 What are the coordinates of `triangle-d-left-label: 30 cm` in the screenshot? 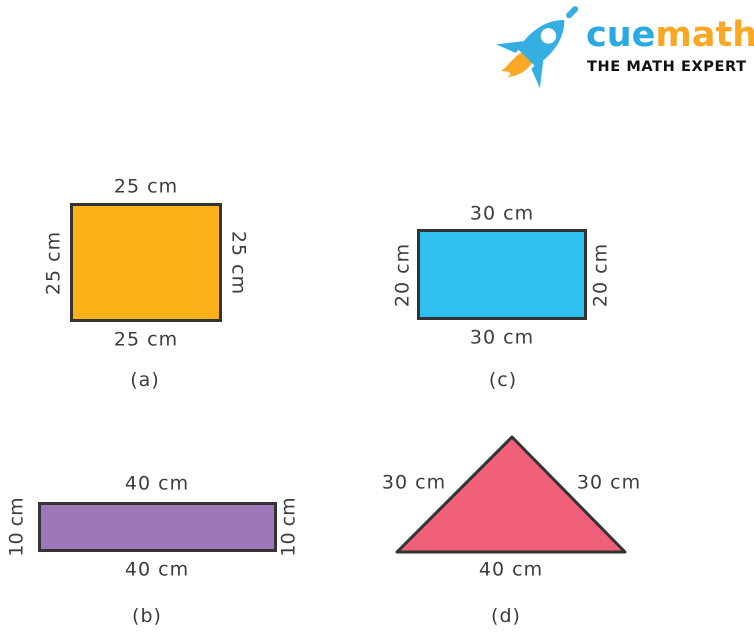 It's located at (414, 482).